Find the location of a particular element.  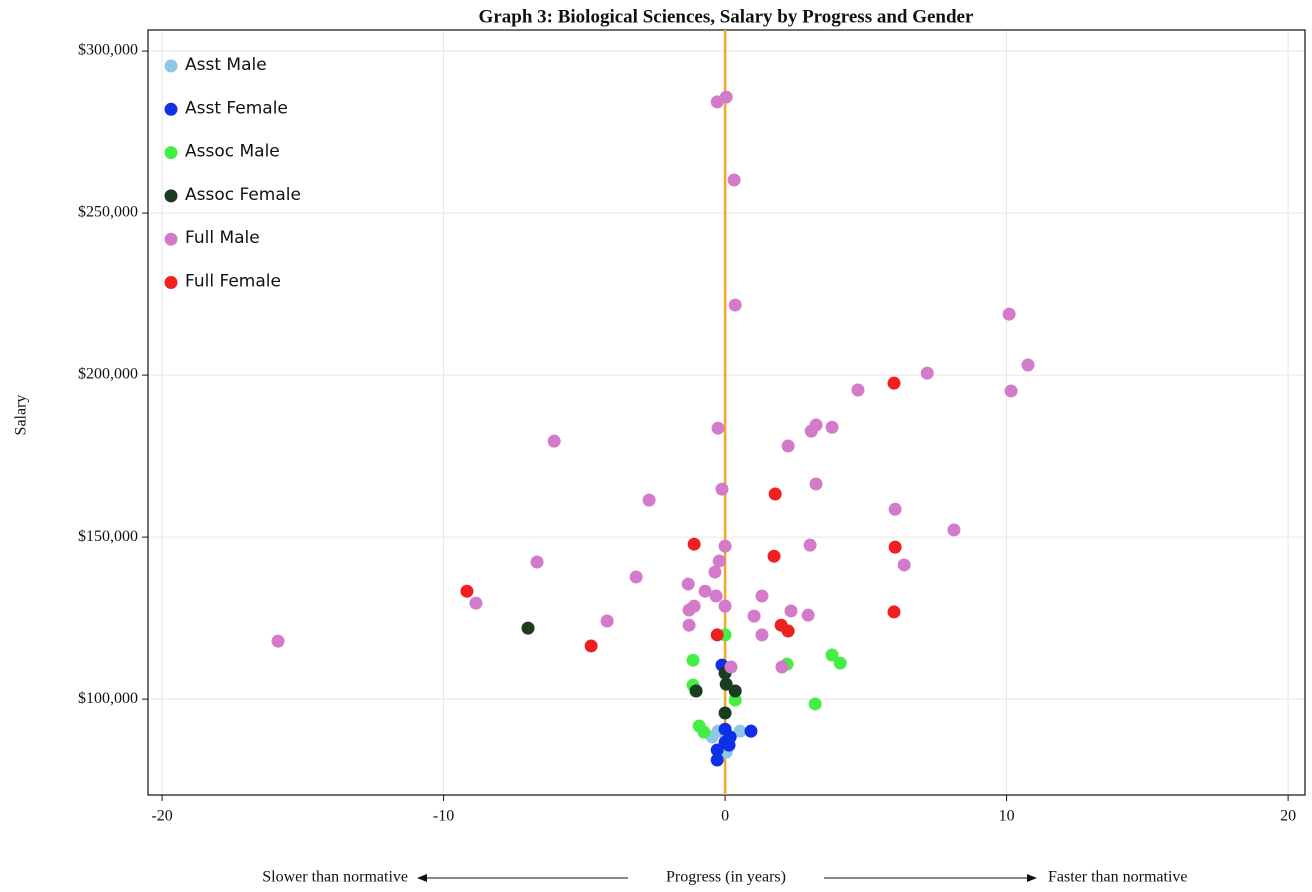

x-right-note: Faster than normative is located at coordinates (1118, 877).